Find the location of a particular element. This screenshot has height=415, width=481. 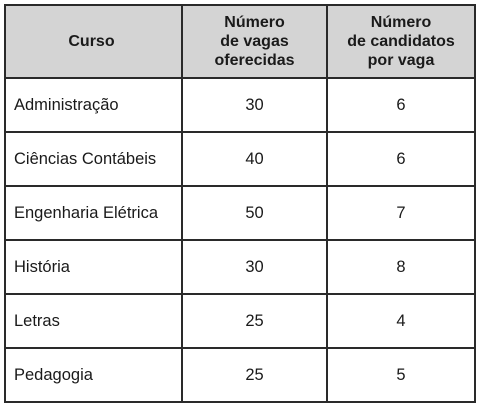

cell-course: Pedagogia is located at coordinates (93, 375).